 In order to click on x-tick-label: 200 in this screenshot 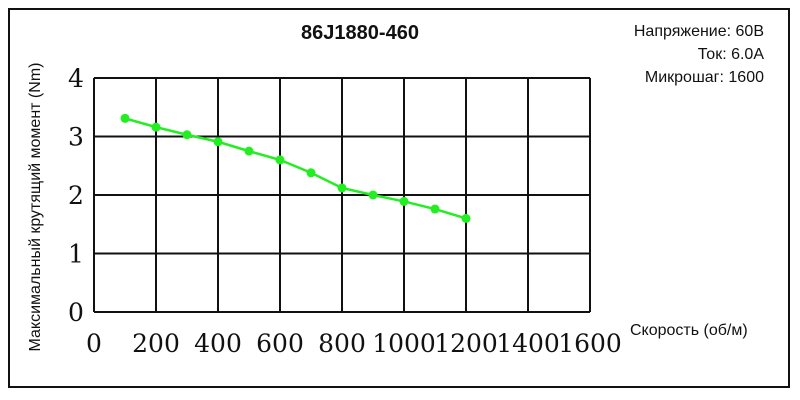, I will do `click(156, 343)`.